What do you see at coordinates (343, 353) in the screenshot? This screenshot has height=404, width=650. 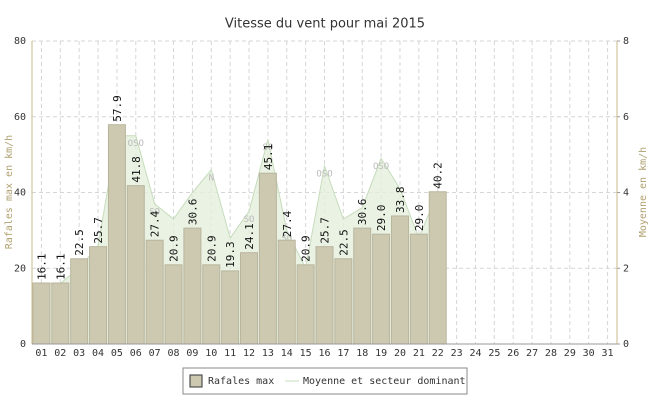 I see `x-tick-label: 17` at bounding box center [343, 353].